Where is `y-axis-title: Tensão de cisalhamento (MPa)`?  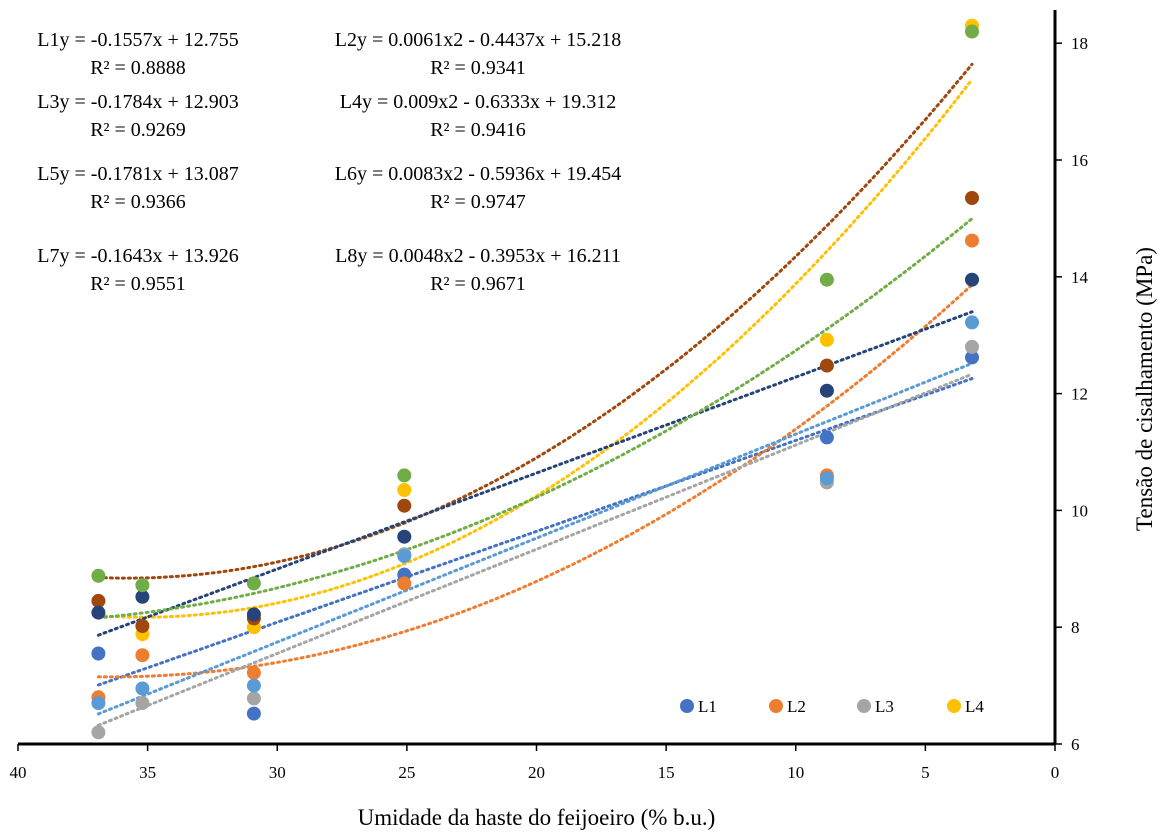 y-axis-title: Tensão de cisalhamento (MPa) is located at coordinates (1144, 389).